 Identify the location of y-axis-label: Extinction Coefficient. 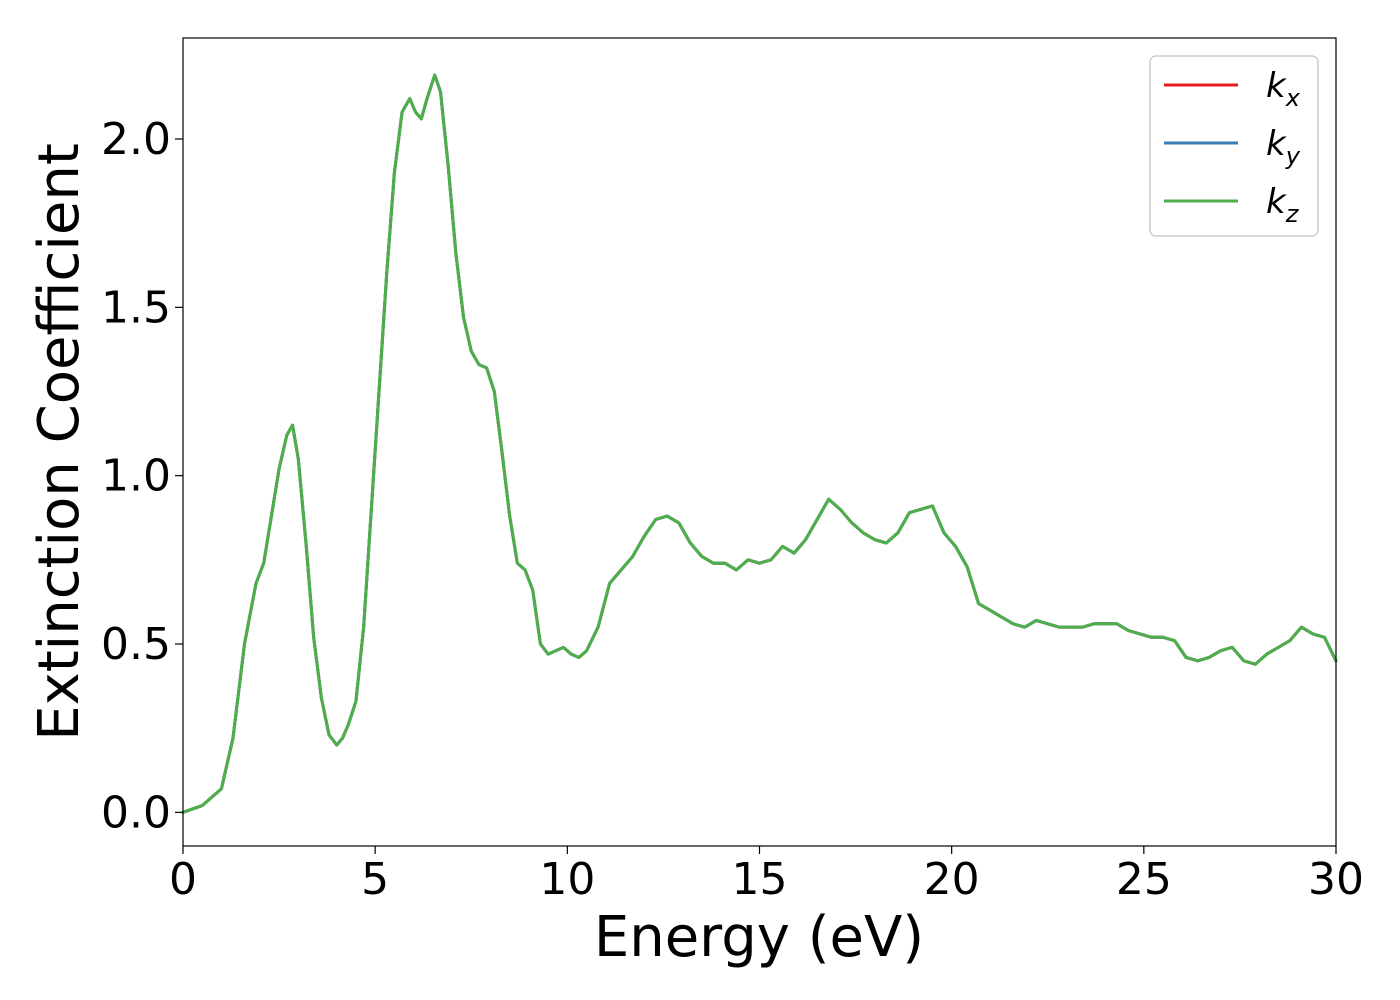
(59, 442).